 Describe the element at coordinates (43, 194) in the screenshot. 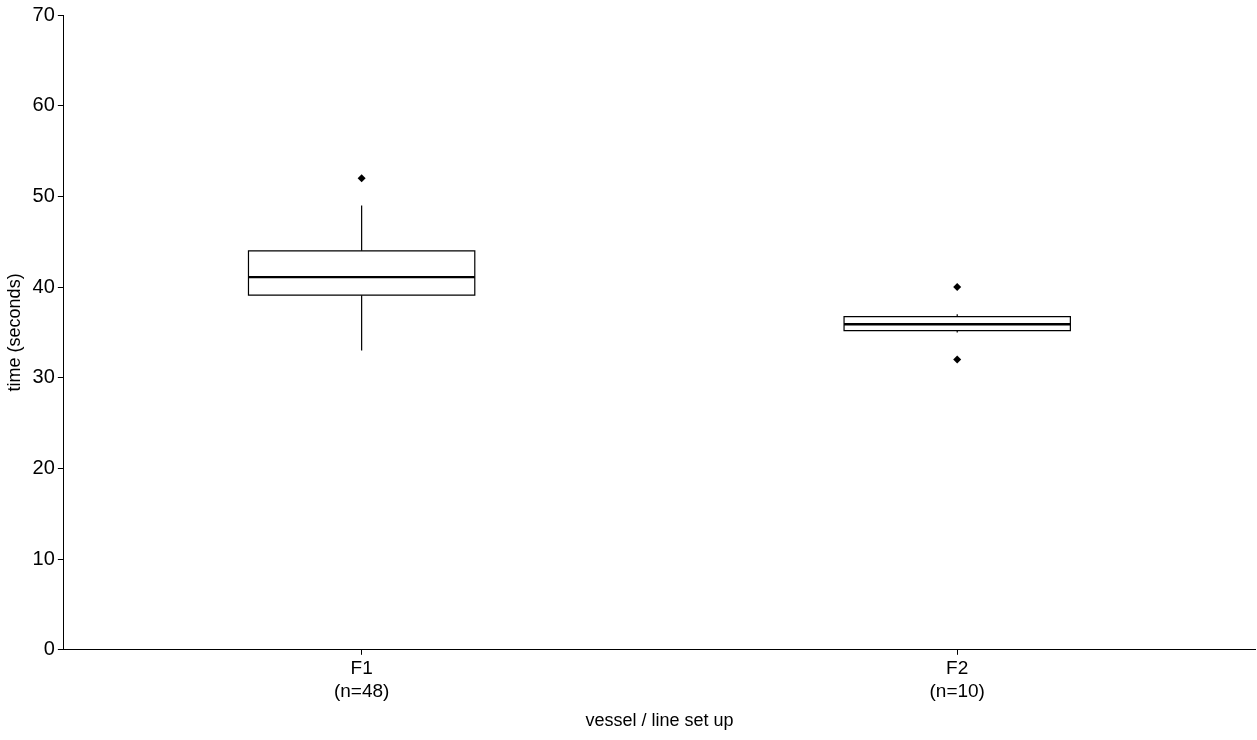

I see `y-tick-label: 50` at that location.